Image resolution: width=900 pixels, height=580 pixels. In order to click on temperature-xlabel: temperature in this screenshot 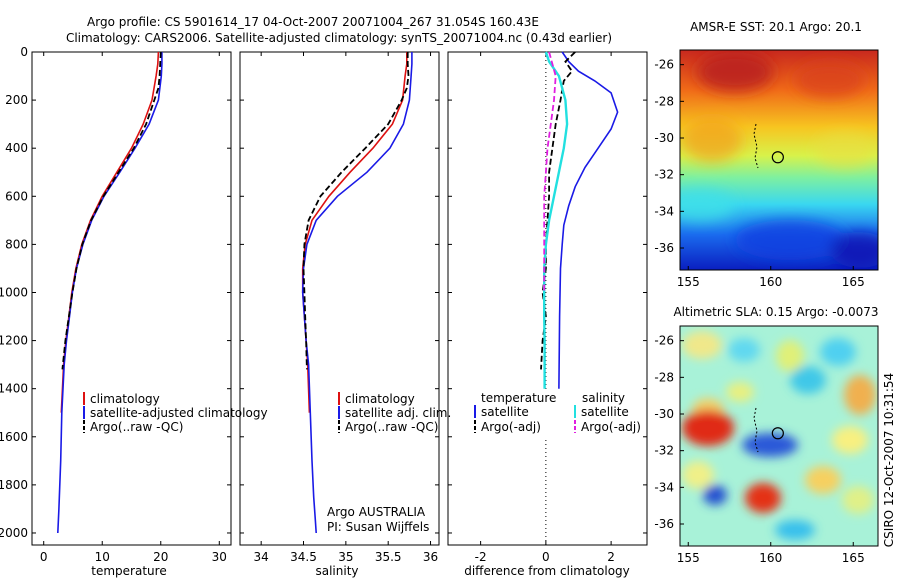, I will do `click(128, 571)`.